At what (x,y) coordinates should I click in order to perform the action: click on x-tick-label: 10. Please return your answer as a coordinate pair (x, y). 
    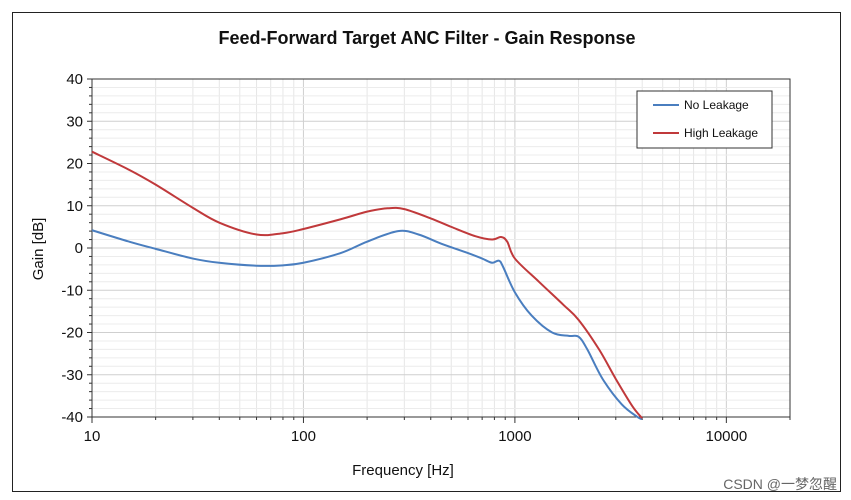
    Looking at the image, I should click on (92, 436).